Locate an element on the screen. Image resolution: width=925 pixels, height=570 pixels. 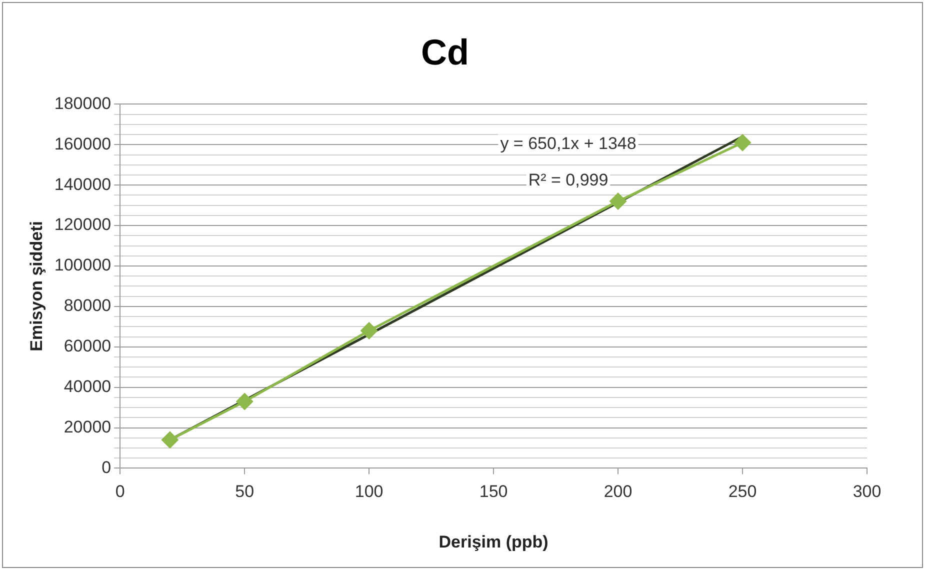
x-tick-label: 300 is located at coordinates (867, 492).